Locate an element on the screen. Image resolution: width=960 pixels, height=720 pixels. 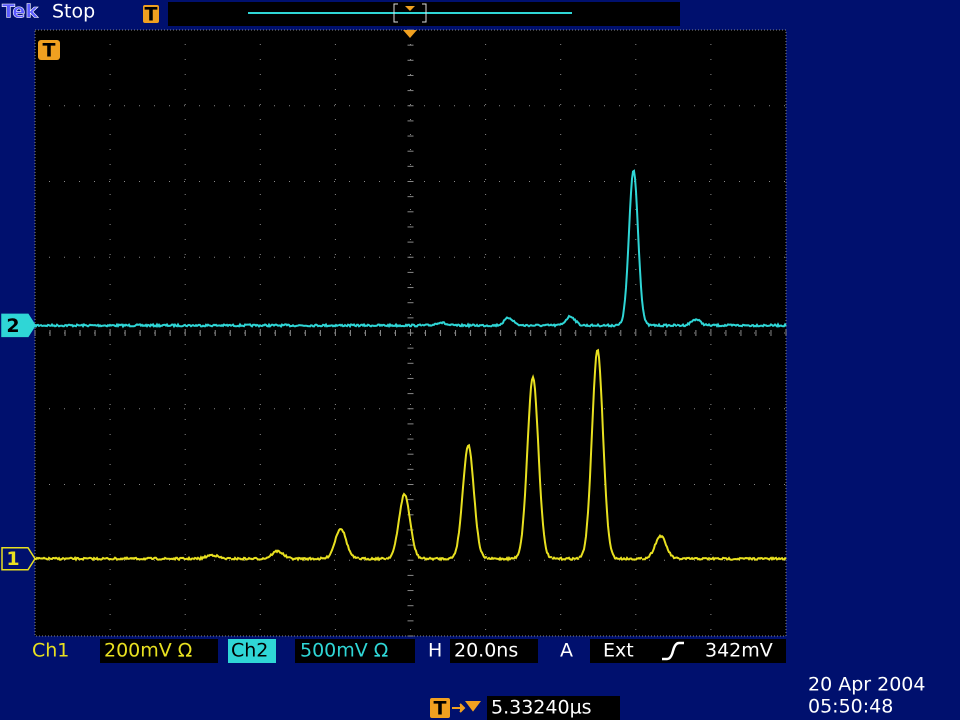
time: 05:50:48 is located at coordinates (850, 707).